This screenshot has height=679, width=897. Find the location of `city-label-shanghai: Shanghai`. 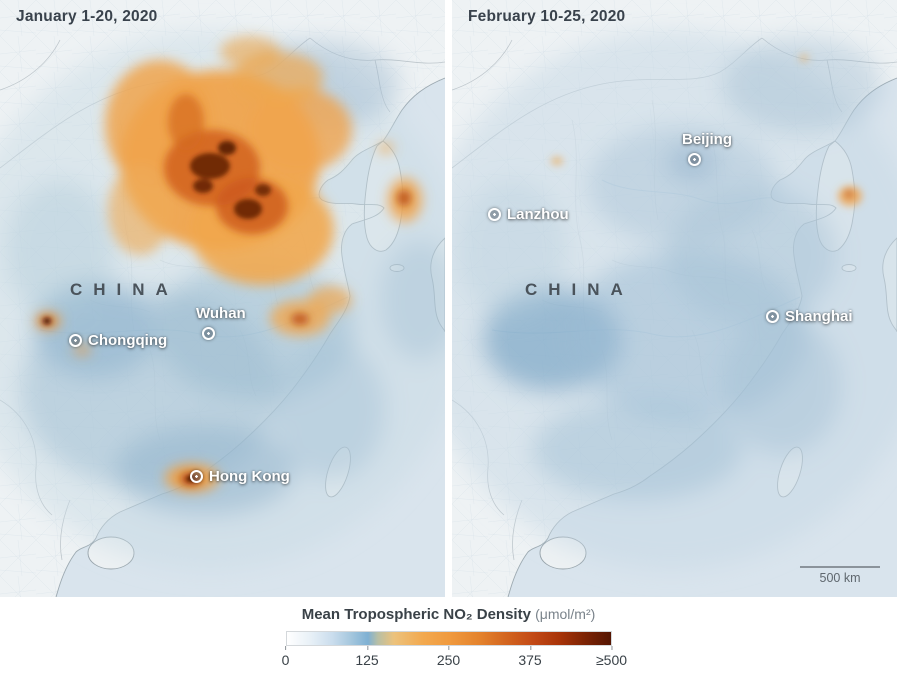

city-label-shanghai: Shanghai is located at coordinates (809, 316).